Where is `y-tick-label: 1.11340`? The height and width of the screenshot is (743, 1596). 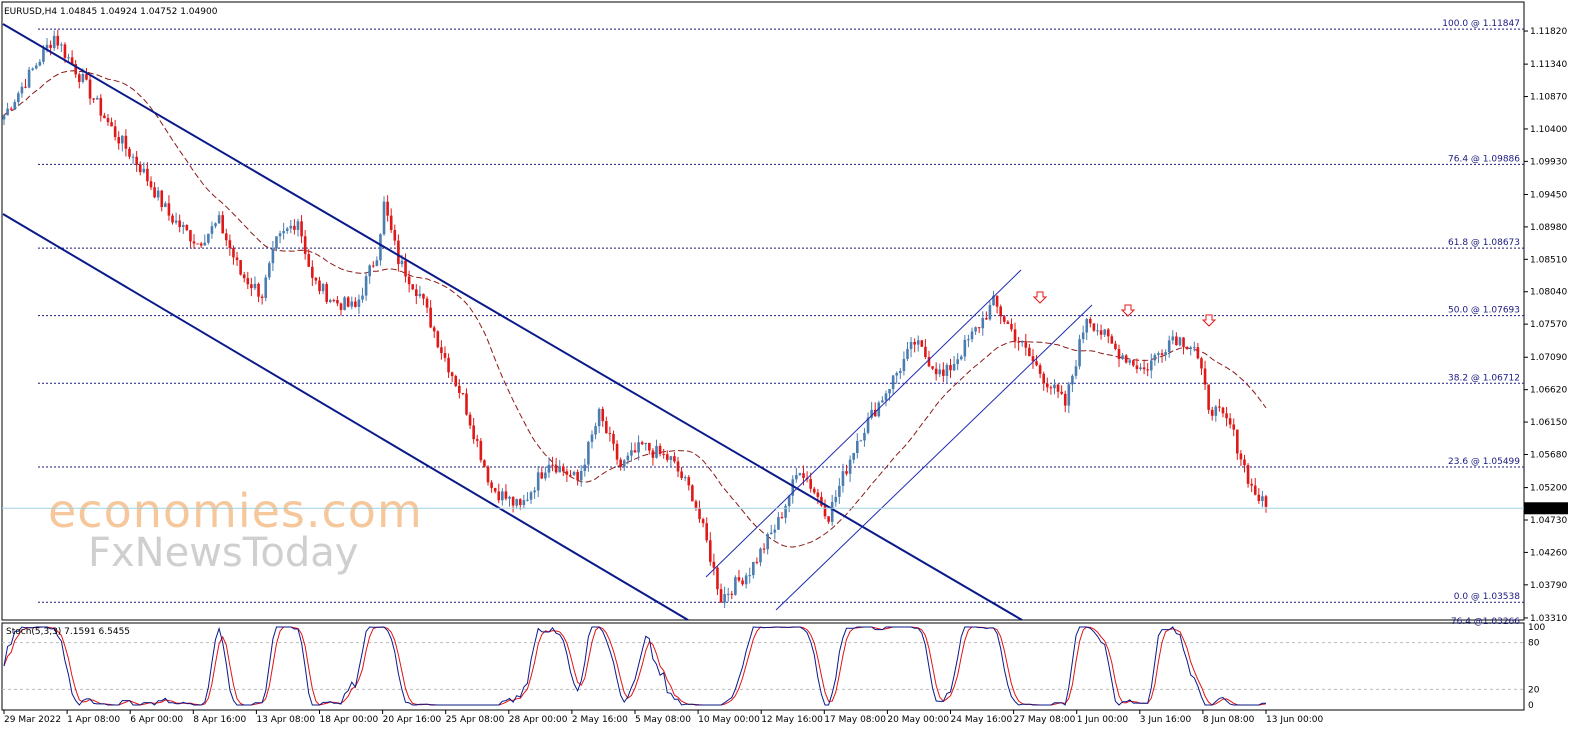
y-tick-label: 1.11340 is located at coordinates (1548, 65).